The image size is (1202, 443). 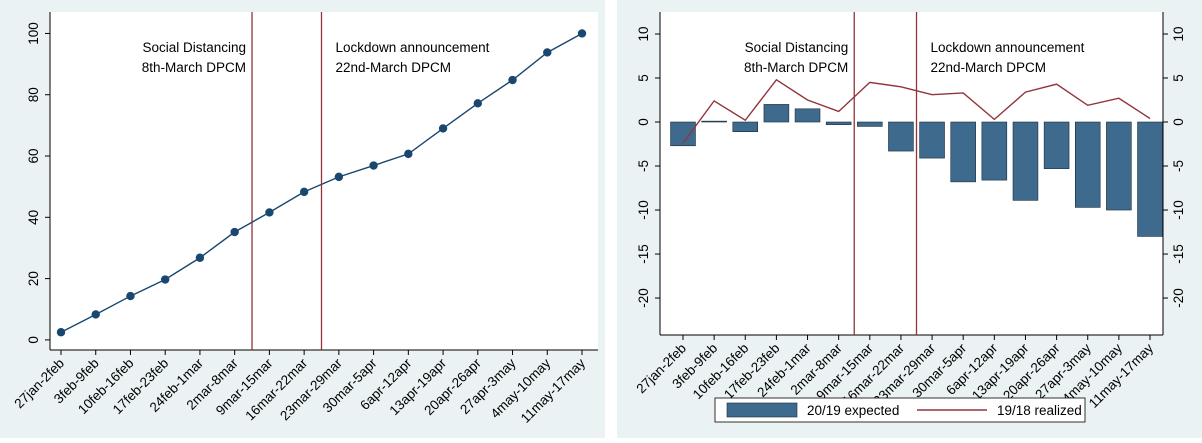 What do you see at coordinates (33, 217) in the screenshot?
I see `y-tick-label: 40` at bounding box center [33, 217].